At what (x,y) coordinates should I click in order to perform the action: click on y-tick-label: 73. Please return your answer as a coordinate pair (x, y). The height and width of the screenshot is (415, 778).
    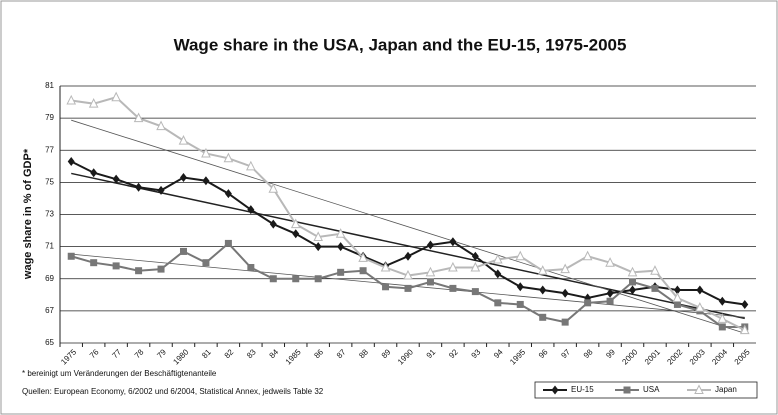
    Looking at the image, I should click on (49, 214).